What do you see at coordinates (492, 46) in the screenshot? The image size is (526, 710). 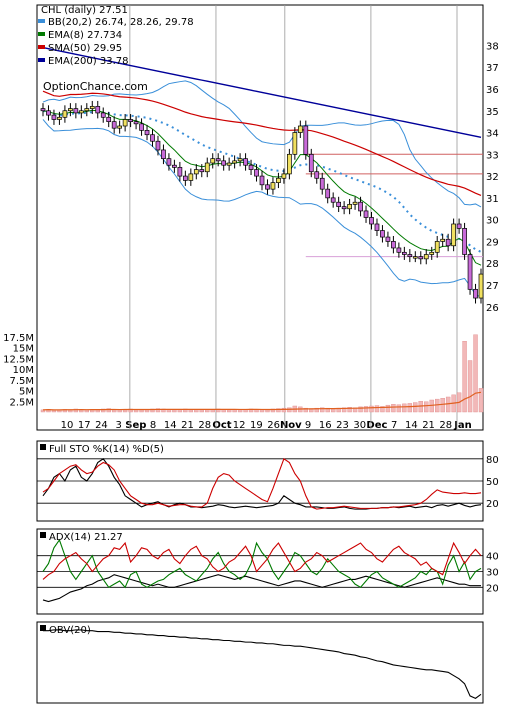 I see `price-tick-label: 38` at bounding box center [492, 46].